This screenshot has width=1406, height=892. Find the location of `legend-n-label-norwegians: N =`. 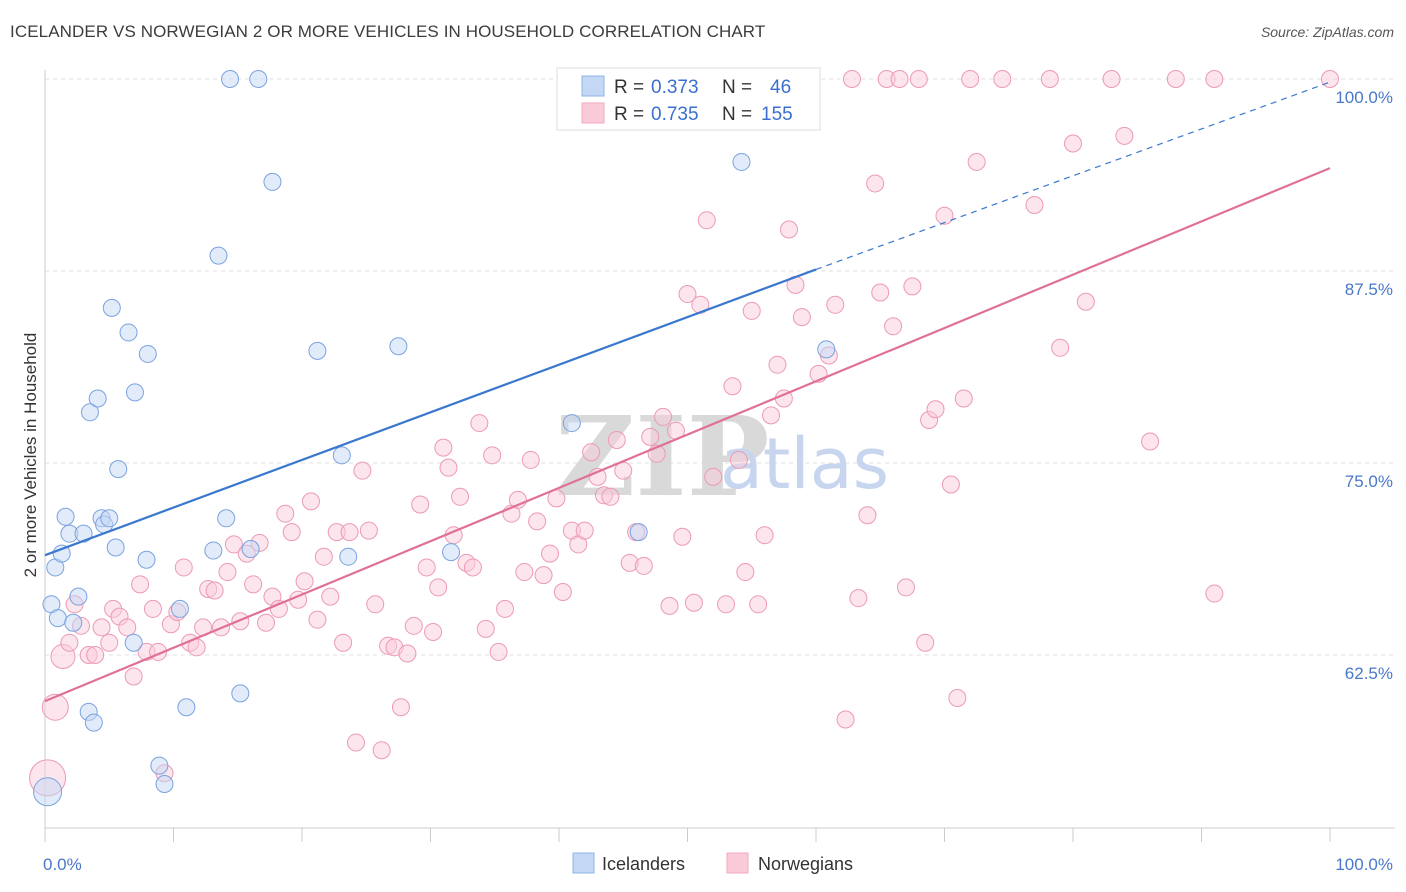

legend-n-label-norwegians: N = is located at coordinates (737, 114).